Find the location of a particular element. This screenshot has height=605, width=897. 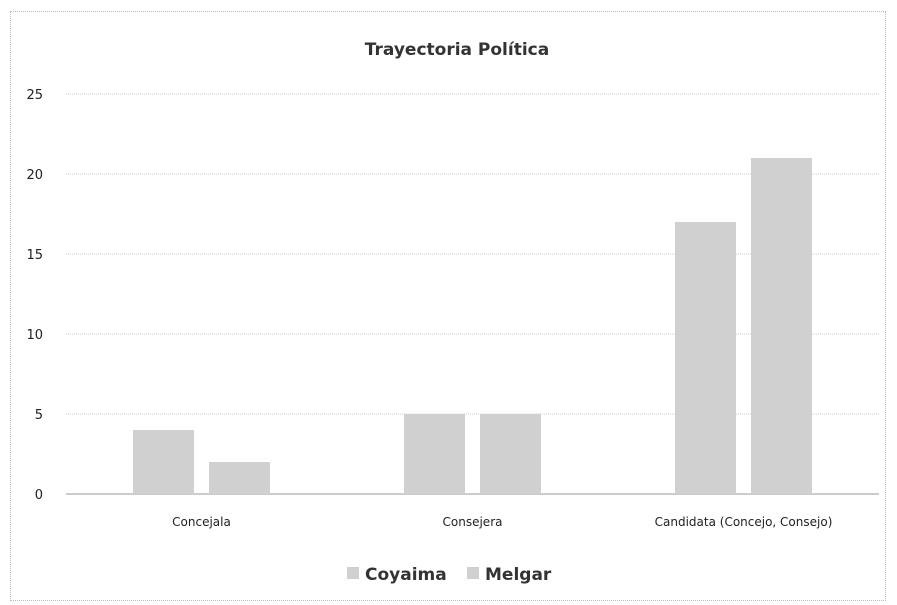

y-axis: 0 5 10 15 20 25 is located at coordinates (34, 295).